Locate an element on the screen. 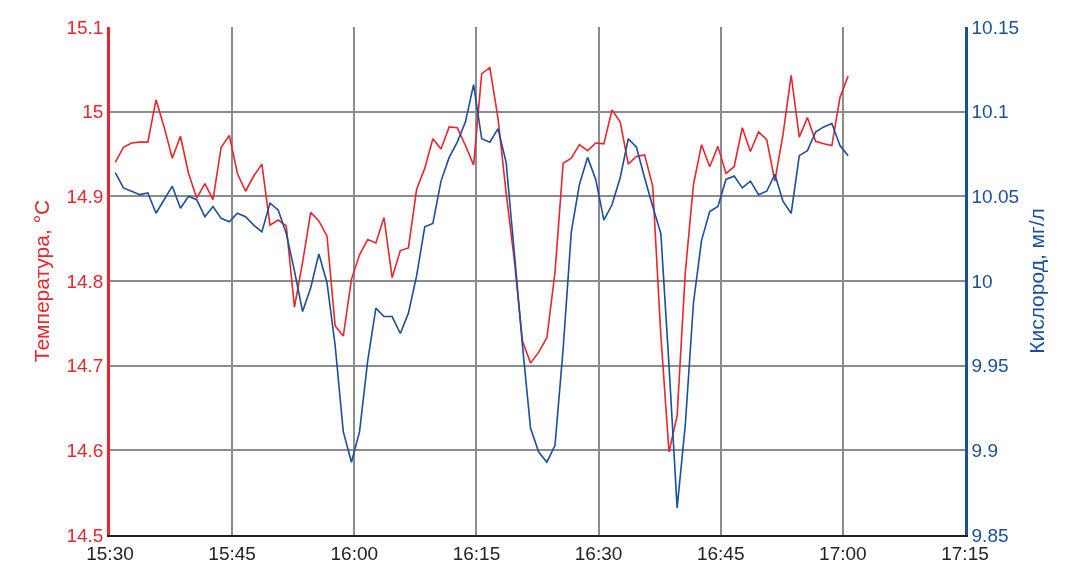 This screenshot has height=576, width=1071. y2-tick-label: 10.05 is located at coordinates (995, 196).